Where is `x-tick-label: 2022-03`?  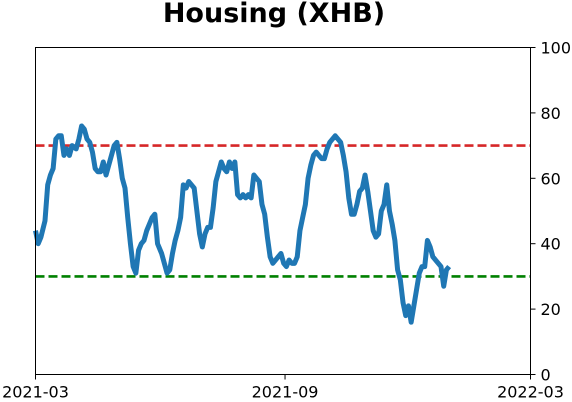
x-tick-label: 2022-03 is located at coordinates (530, 392).